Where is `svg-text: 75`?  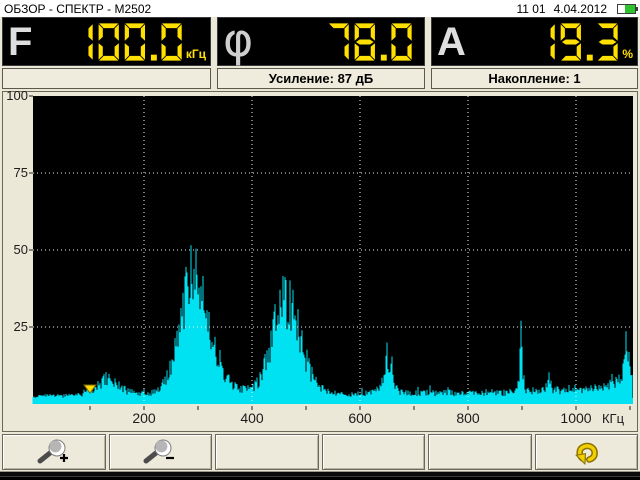 svg-text: 75 is located at coordinates (21, 172).